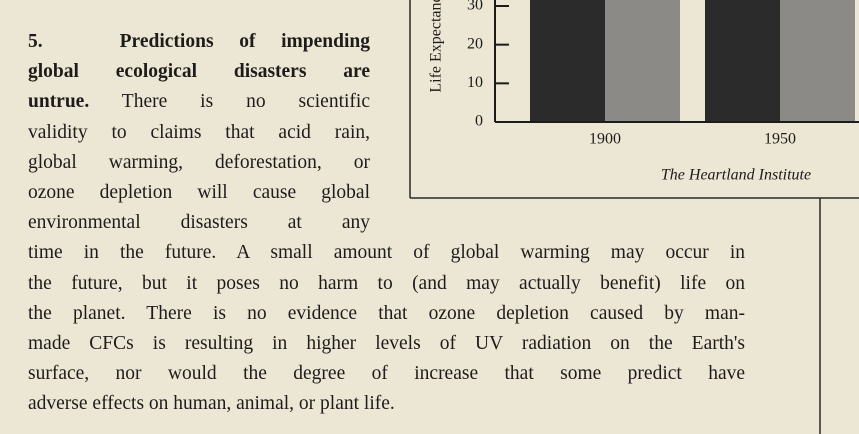 The width and height of the screenshot is (859, 434). Describe the element at coordinates (479, 121) in the screenshot. I see `y-tick-label: 0` at that location.